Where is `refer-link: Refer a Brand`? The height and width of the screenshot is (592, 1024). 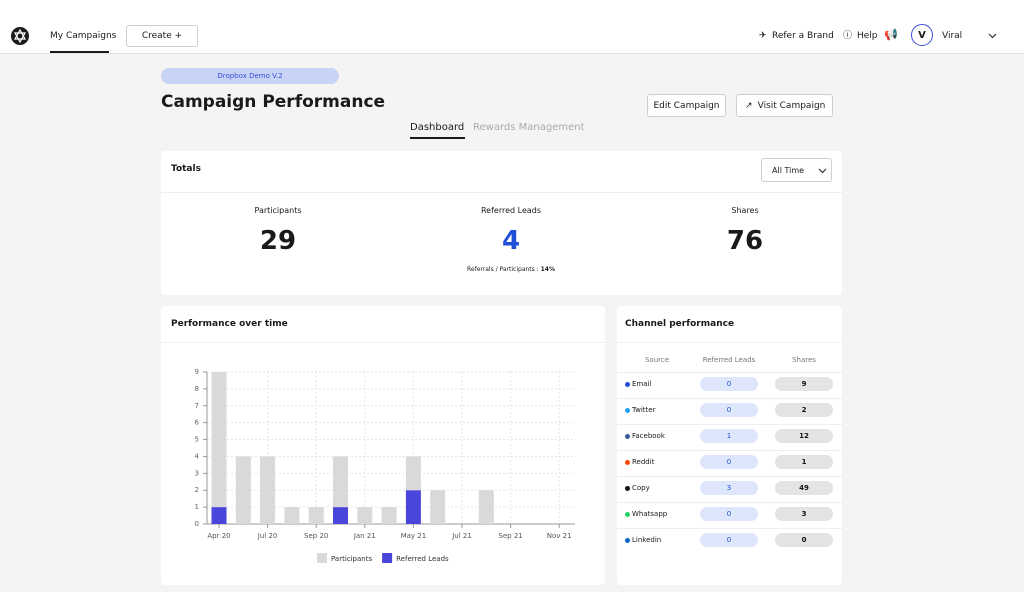 refer-link: Refer a Brand is located at coordinates (803, 36).